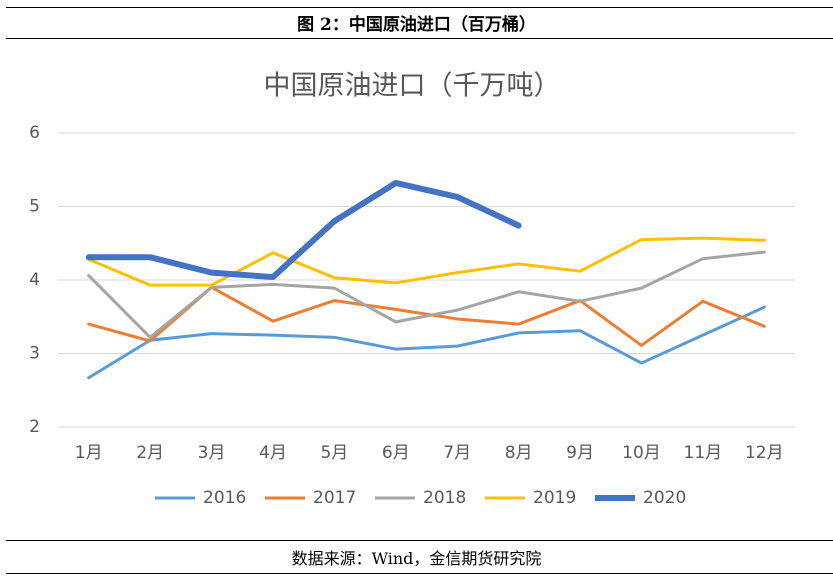 The height and width of the screenshot is (576, 833). I want to click on x-tick-label: 5月, so click(334, 453).